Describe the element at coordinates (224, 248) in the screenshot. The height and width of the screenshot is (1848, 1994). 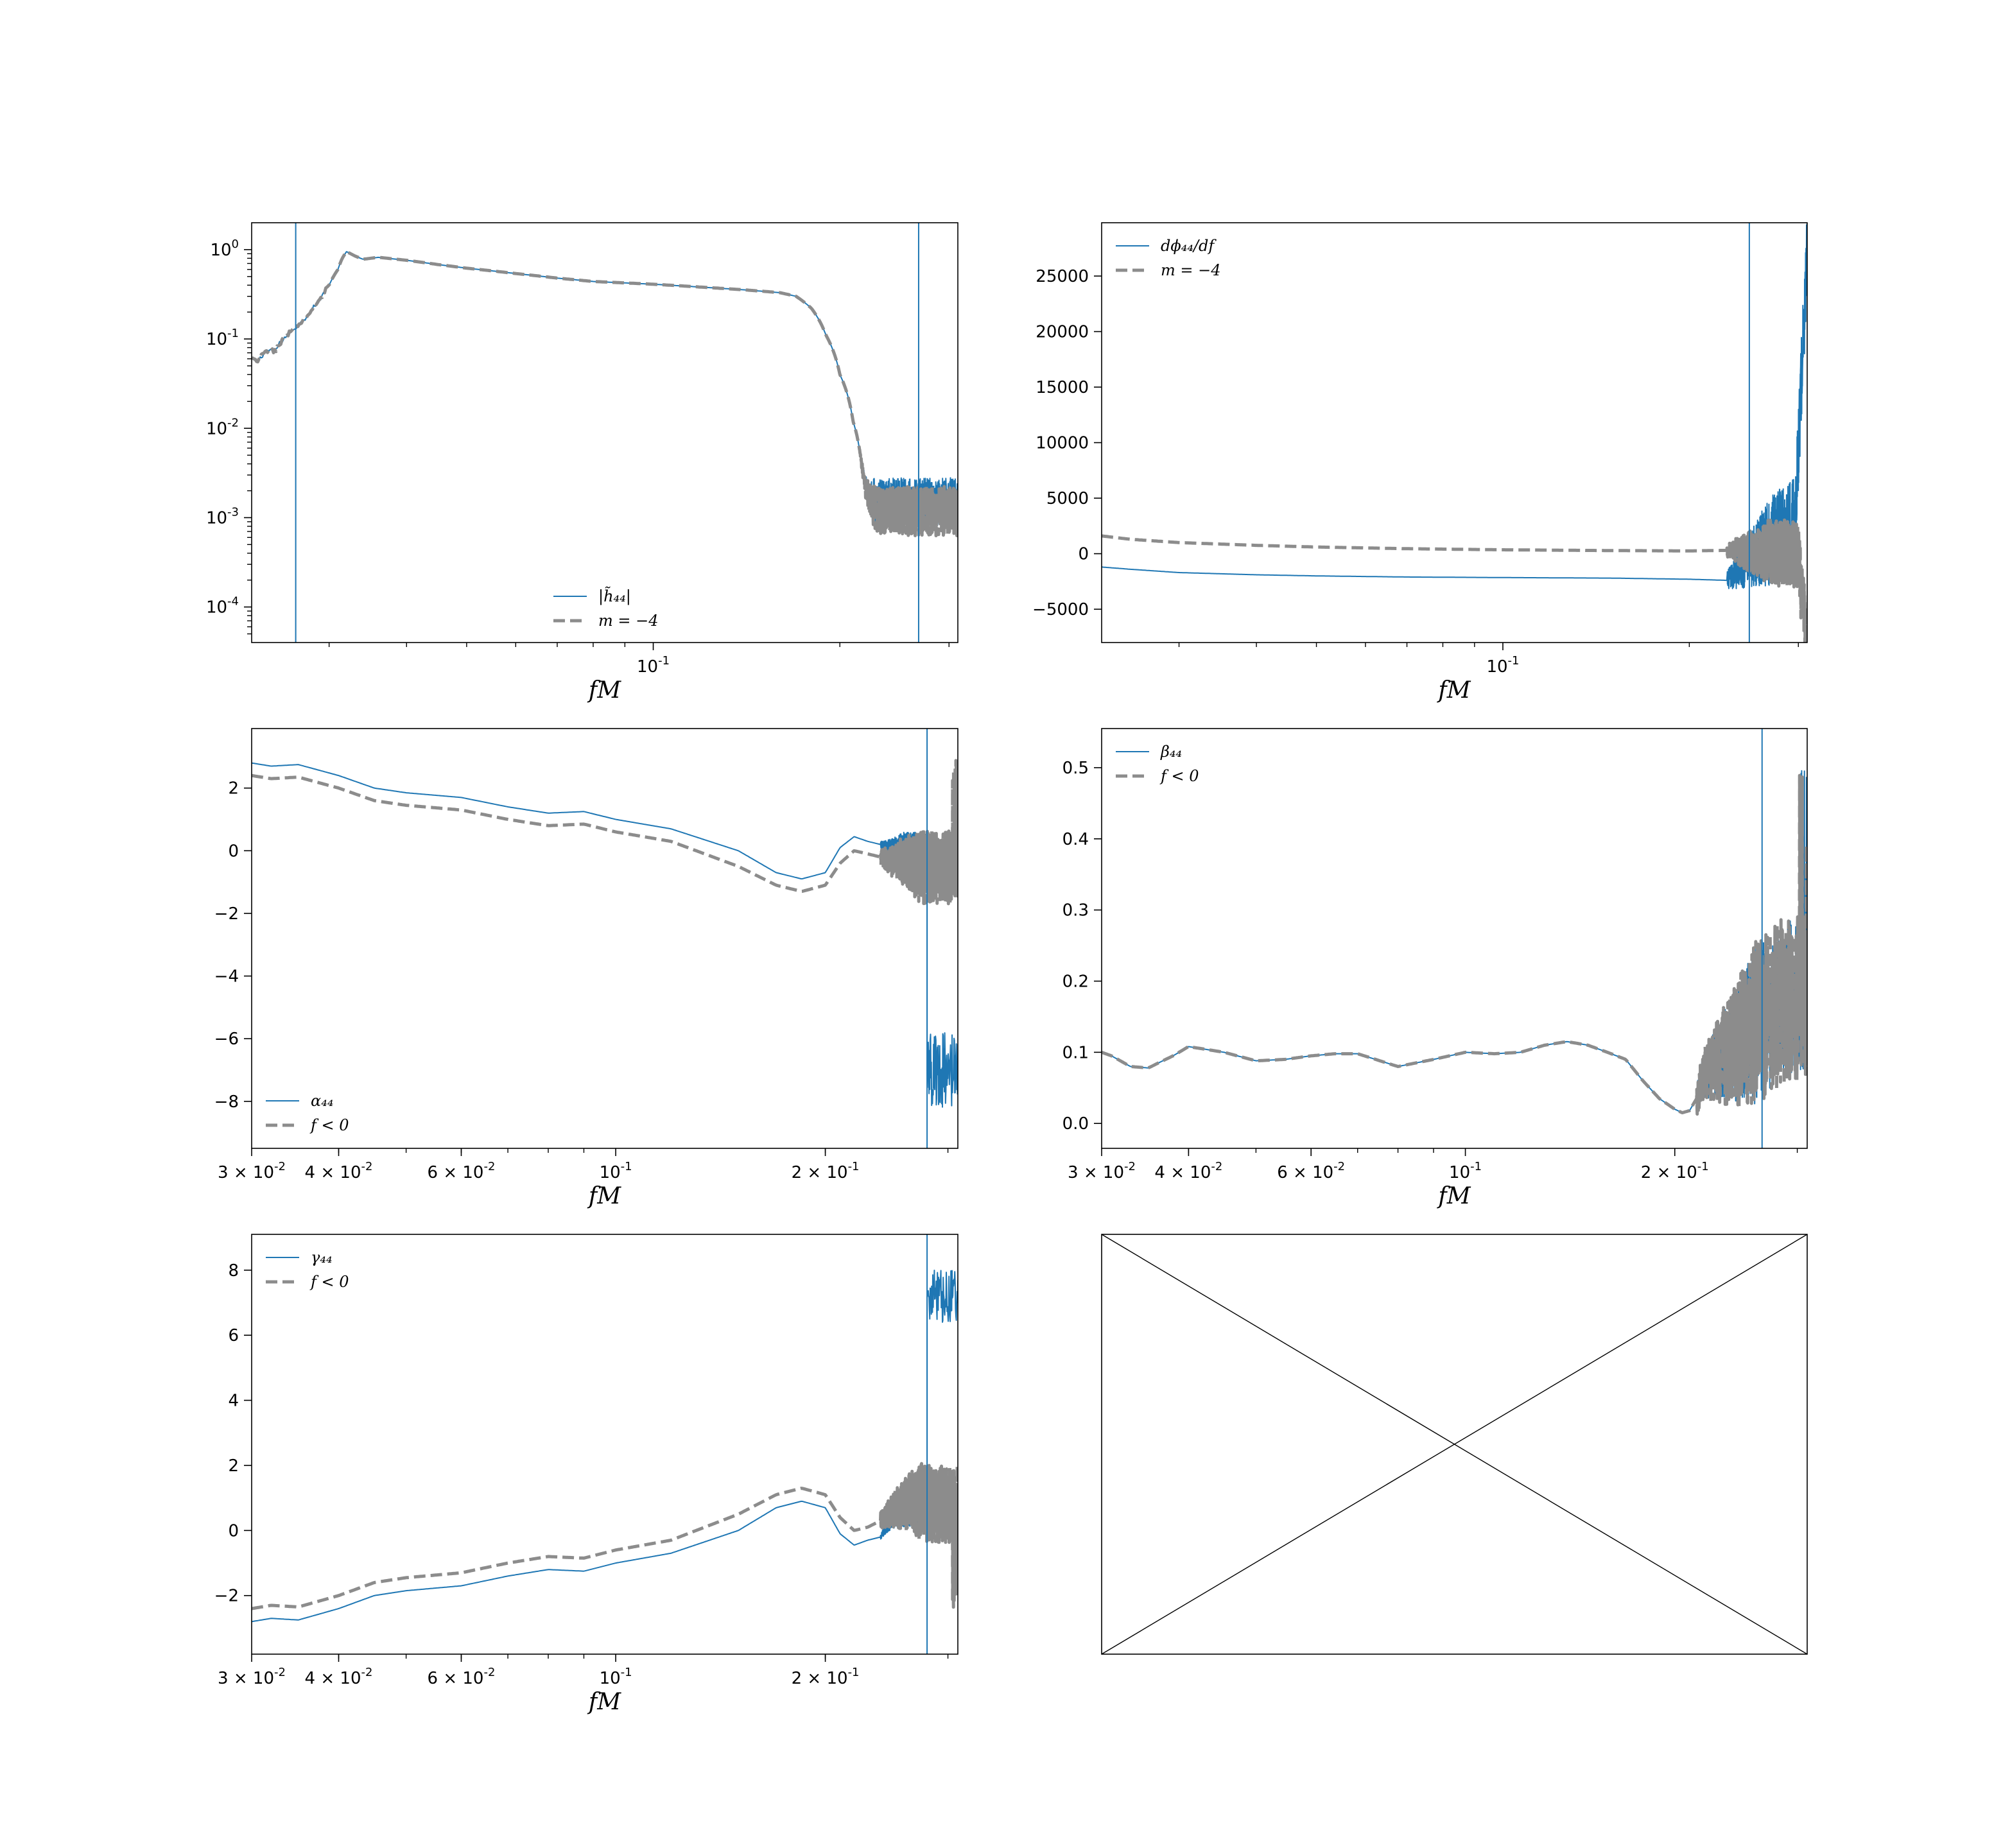
I see `amp-y-tick-label: 10⁰` at that location.